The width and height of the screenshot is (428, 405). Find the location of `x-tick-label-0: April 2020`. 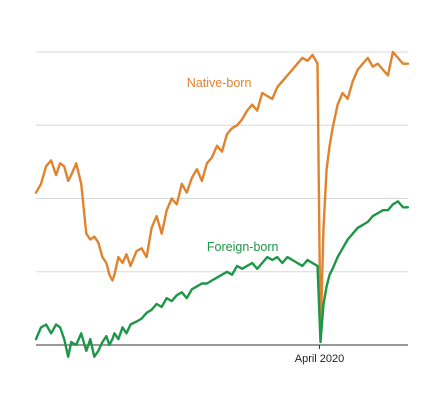

x-tick-label-0: April 2020 is located at coordinates (320, 359).